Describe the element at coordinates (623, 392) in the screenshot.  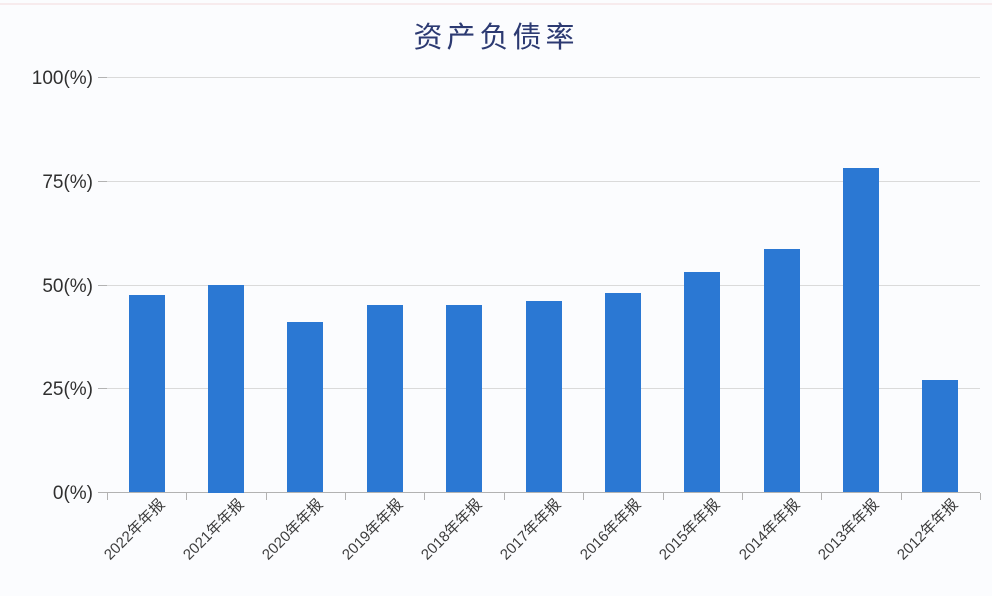
I see `bar-2016` at that location.